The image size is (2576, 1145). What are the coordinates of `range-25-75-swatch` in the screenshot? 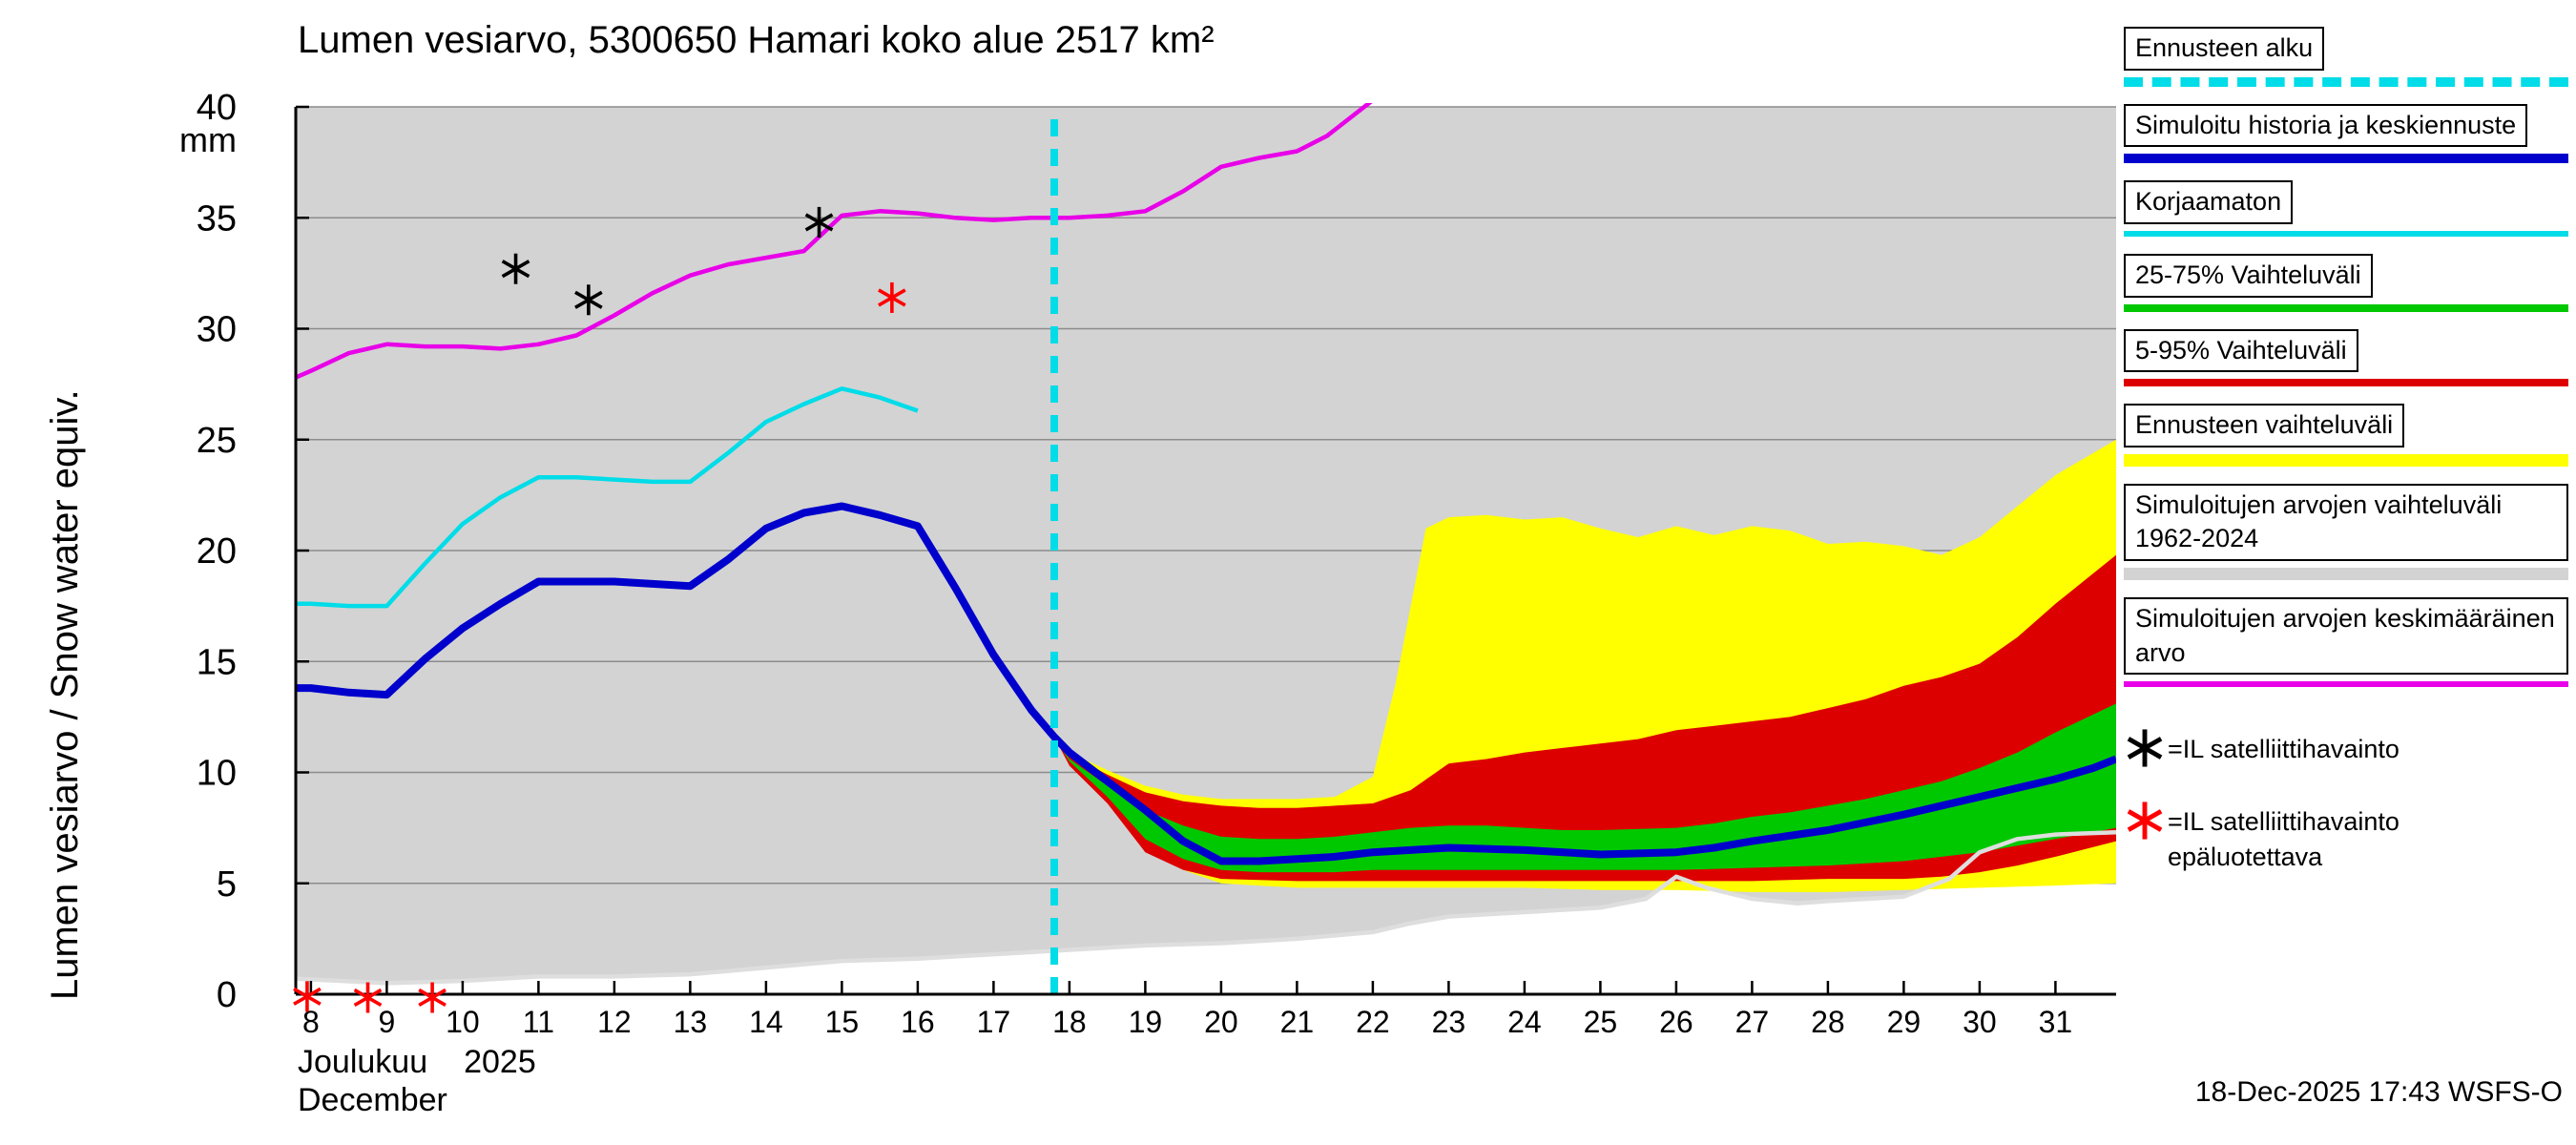 It's located at (2346, 308).